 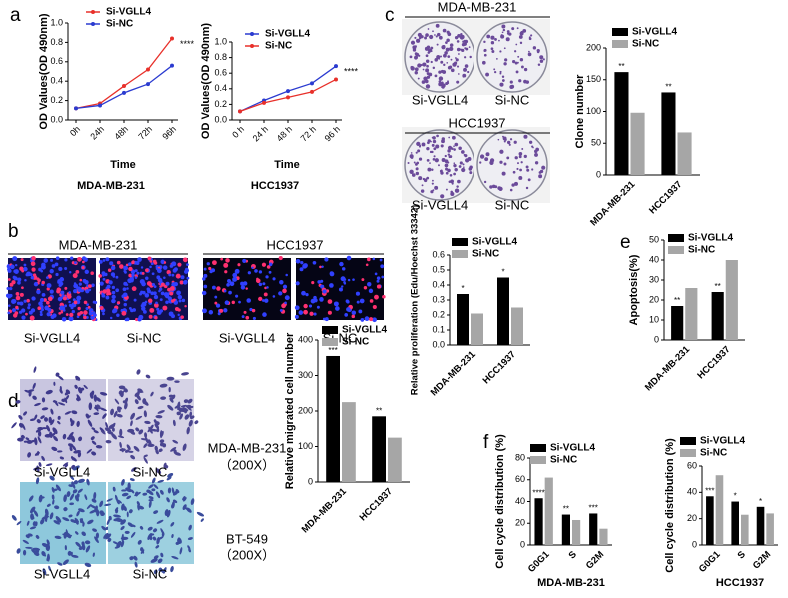 I want to click on annotation: ****, so click(x=538, y=492).